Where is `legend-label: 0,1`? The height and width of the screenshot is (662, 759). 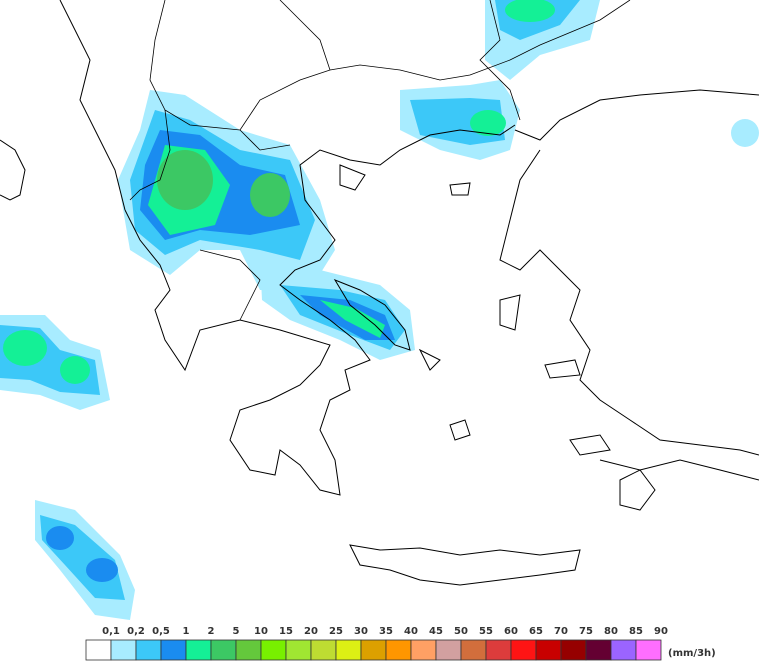 legend-label: 0,1 is located at coordinates (111, 631).